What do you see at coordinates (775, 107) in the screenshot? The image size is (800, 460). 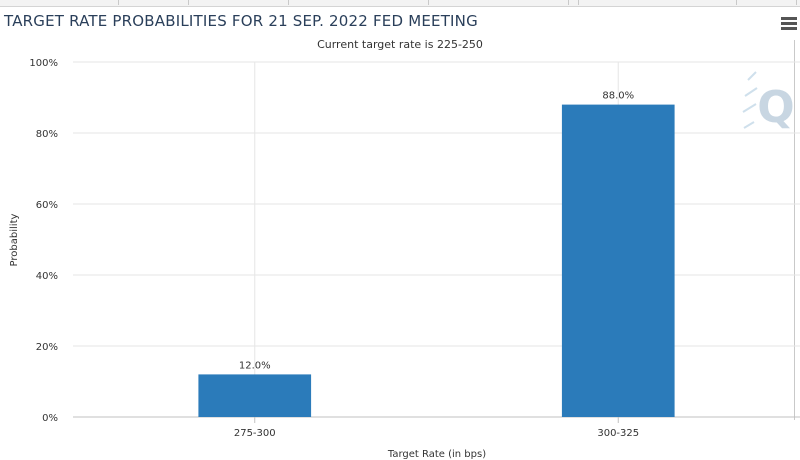 I see `watermark-letter: Q` at bounding box center [775, 107].